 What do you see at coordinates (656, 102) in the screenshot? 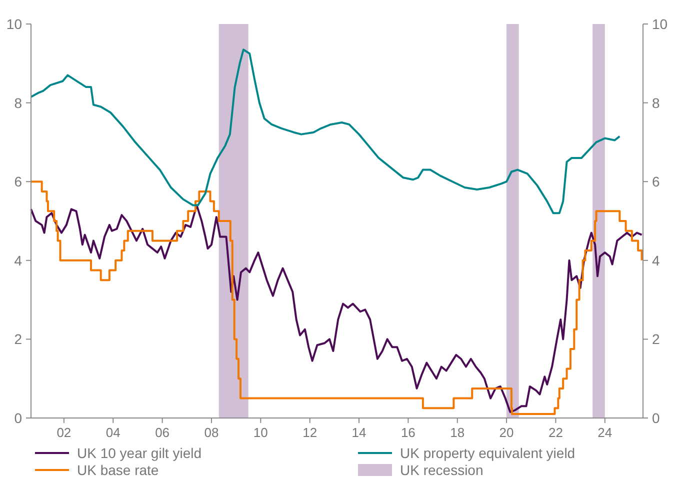
I see `y2-tick-label: 8` at bounding box center [656, 102].